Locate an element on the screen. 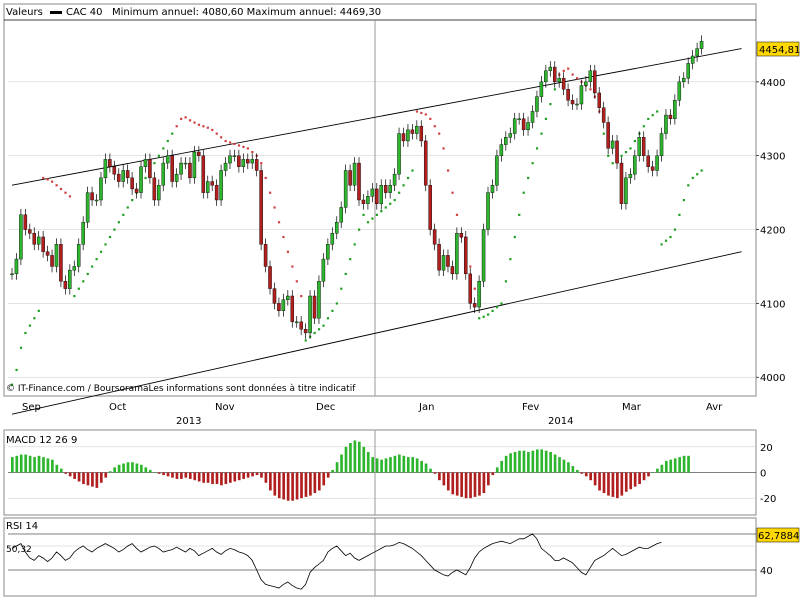 The height and width of the screenshot is (600, 800). month-label-oct: Oct is located at coordinates (117, 407).